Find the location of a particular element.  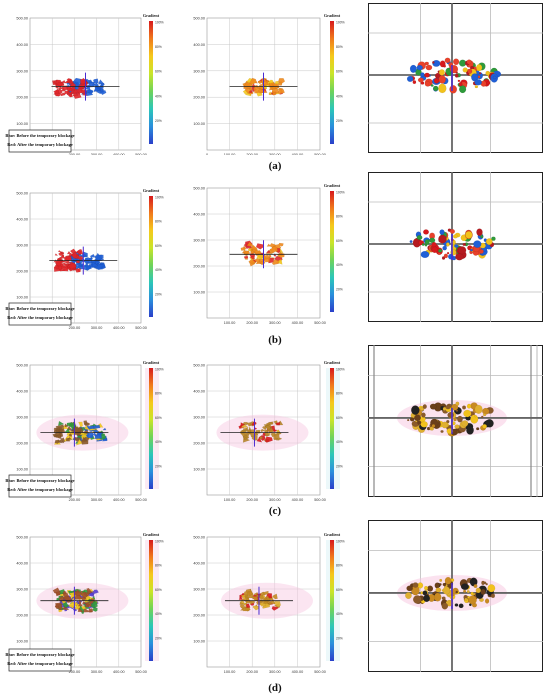

y-tick-label: 300.00 is located at coordinates (22, 246).